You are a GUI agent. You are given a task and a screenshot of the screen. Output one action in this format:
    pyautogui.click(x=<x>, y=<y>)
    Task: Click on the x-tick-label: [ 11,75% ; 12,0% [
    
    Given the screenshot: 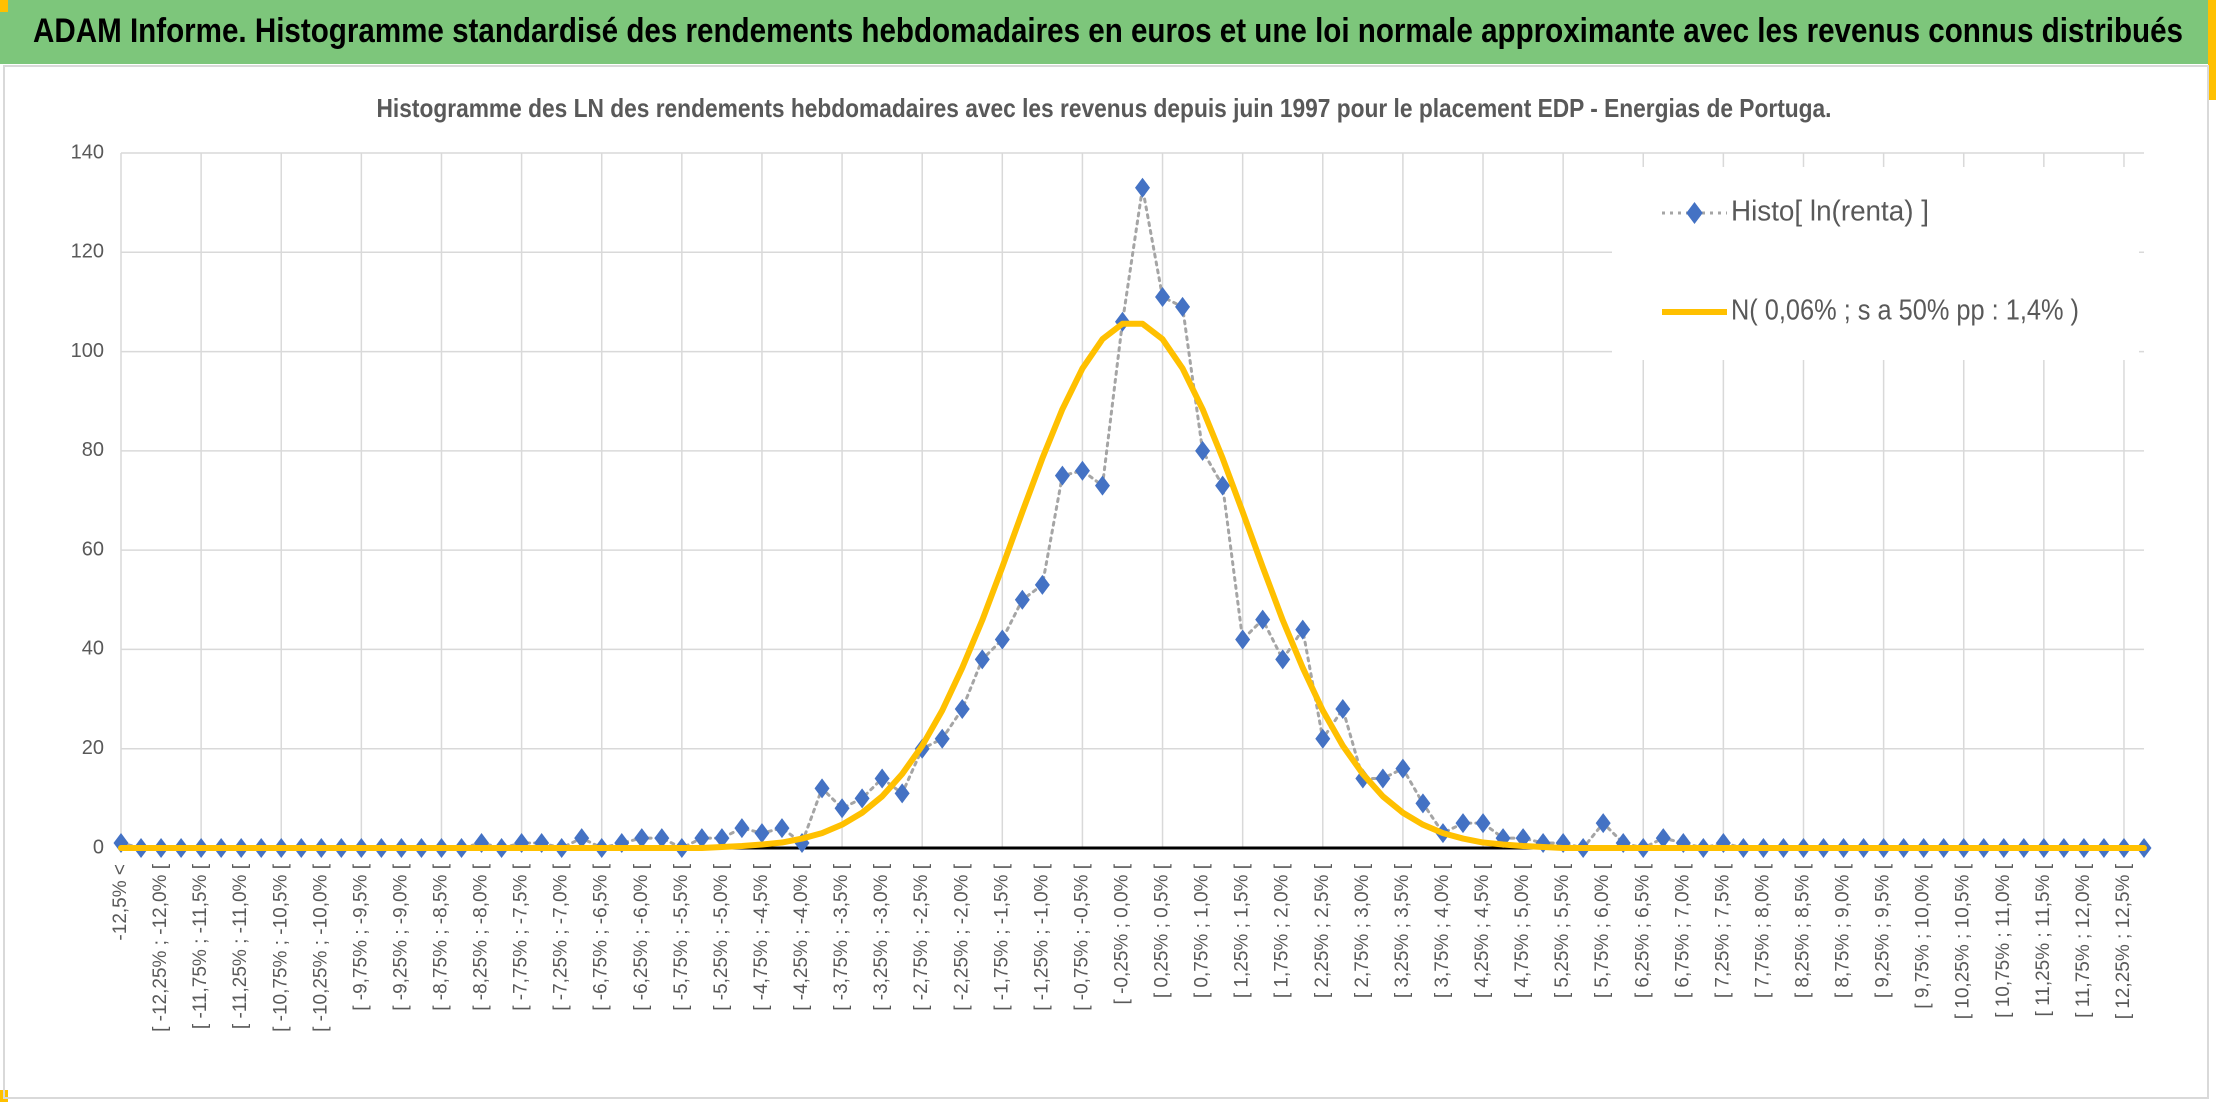 What is the action you would take?
    pyautogui.click(x=2083, y=940)
    